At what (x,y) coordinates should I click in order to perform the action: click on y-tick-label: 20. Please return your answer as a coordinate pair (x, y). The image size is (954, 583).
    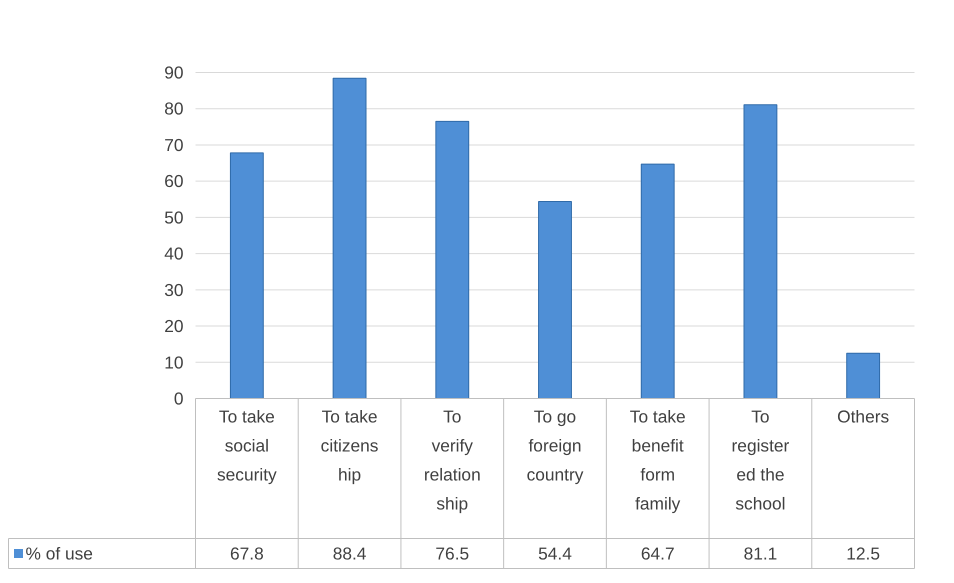
    Looking at the image, I should click on (174, 326).